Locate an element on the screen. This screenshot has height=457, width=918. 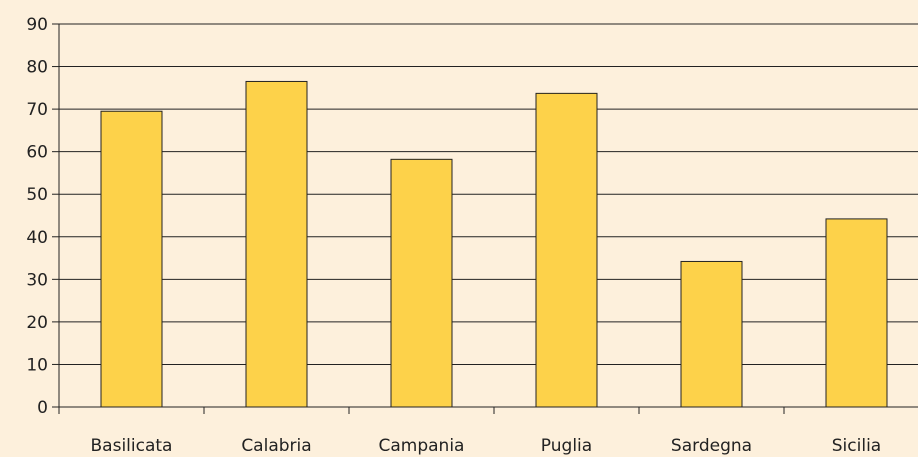
x-tick-label: Calabria is located at coordinates (276, 446).